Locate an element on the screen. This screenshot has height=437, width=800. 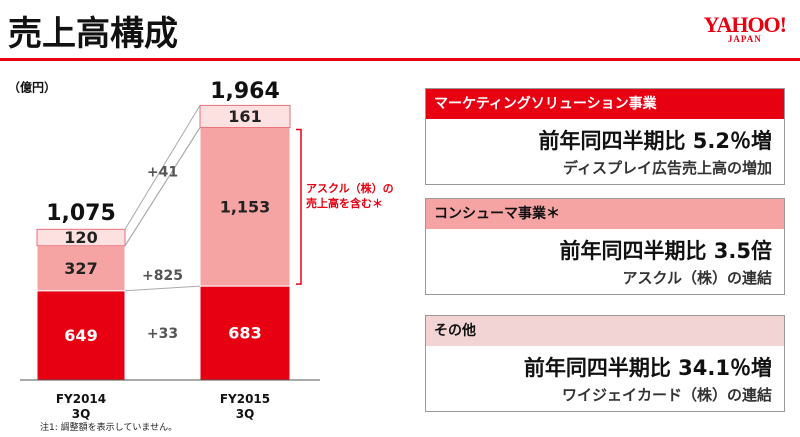
panel-header: コンシューマ事業＊ is located at coordinates (605, 214).